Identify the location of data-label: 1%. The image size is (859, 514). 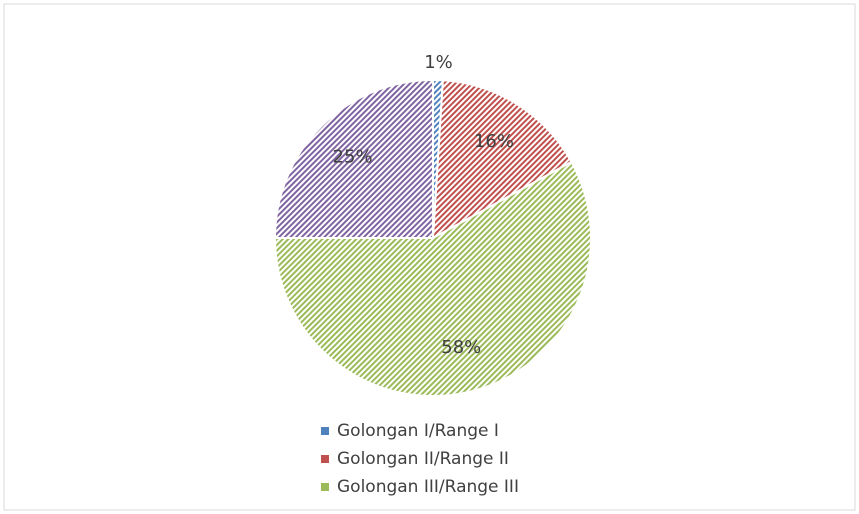
(438, 62).